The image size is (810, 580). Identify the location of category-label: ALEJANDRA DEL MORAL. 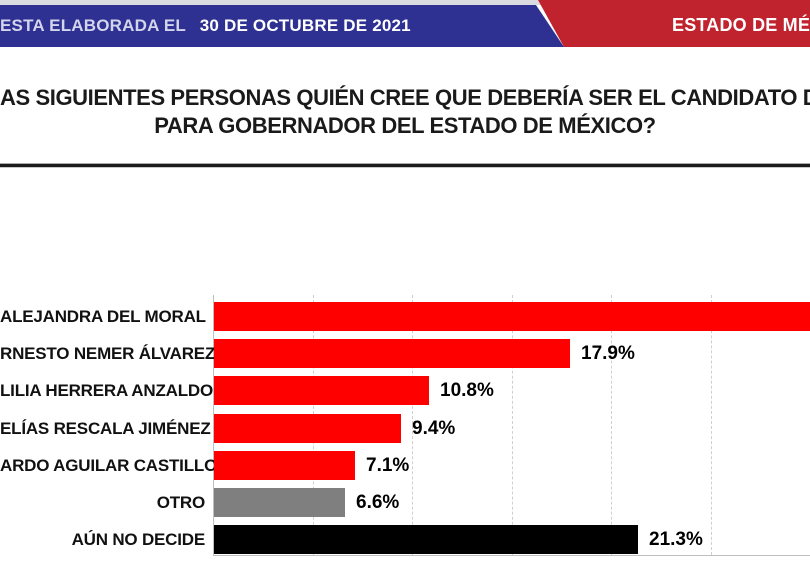
(103, 316).